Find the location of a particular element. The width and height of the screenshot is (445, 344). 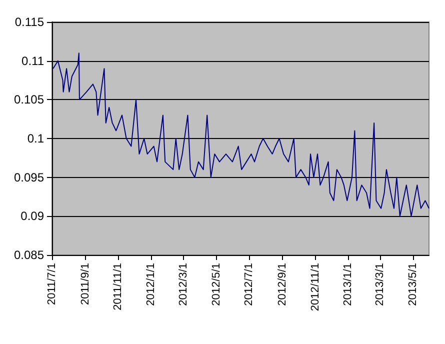

x-tick-label: 2011/9/1 is located at coordinates (85, 284).